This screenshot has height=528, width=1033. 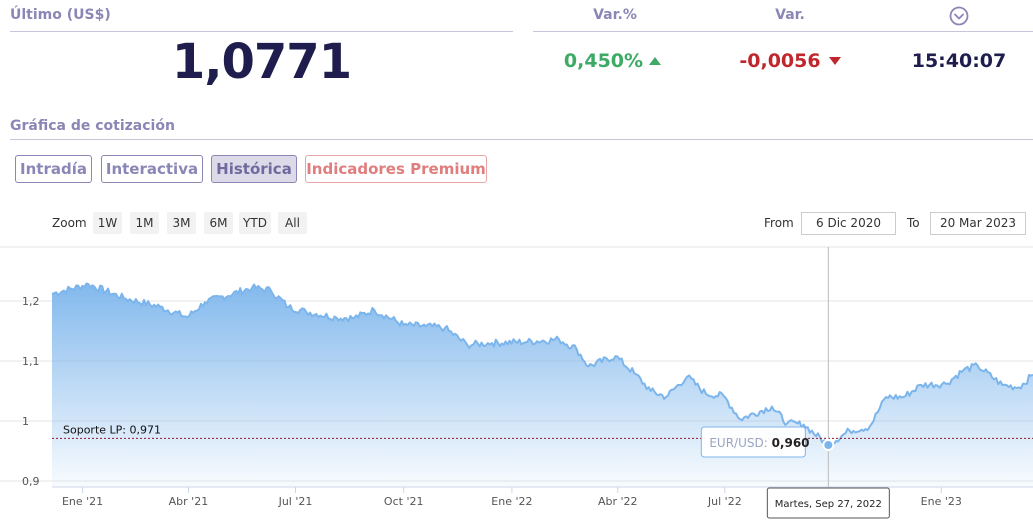 I want to click on tab-indicadores-premium: Indicadores Premium, so click(x=396, y=169).